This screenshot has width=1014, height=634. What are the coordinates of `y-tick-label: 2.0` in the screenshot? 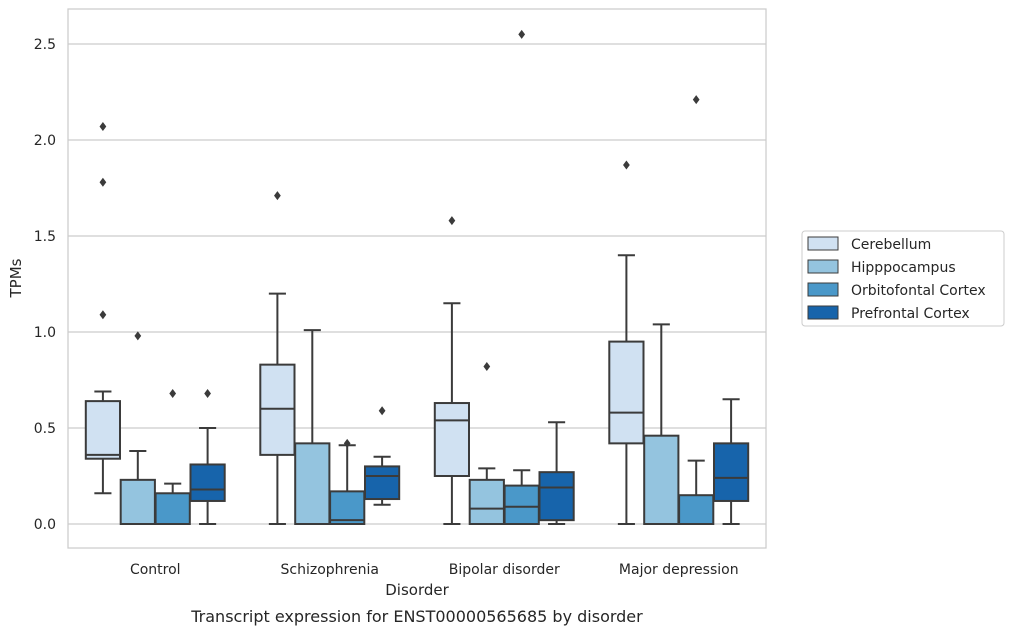 It's located at (45, 141).